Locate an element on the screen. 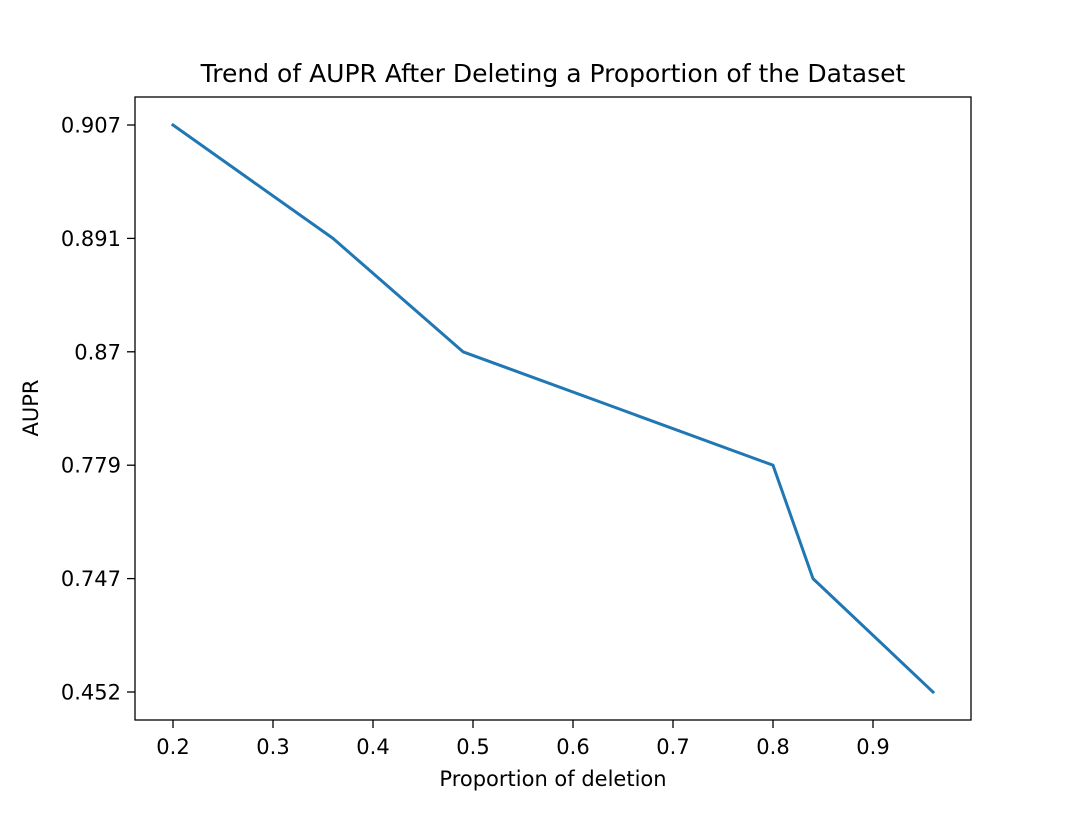 Image resolution: width=1079 pixels, height=814 pixels. x-tick-label: 0.3 is located at coordinates (272, 747).